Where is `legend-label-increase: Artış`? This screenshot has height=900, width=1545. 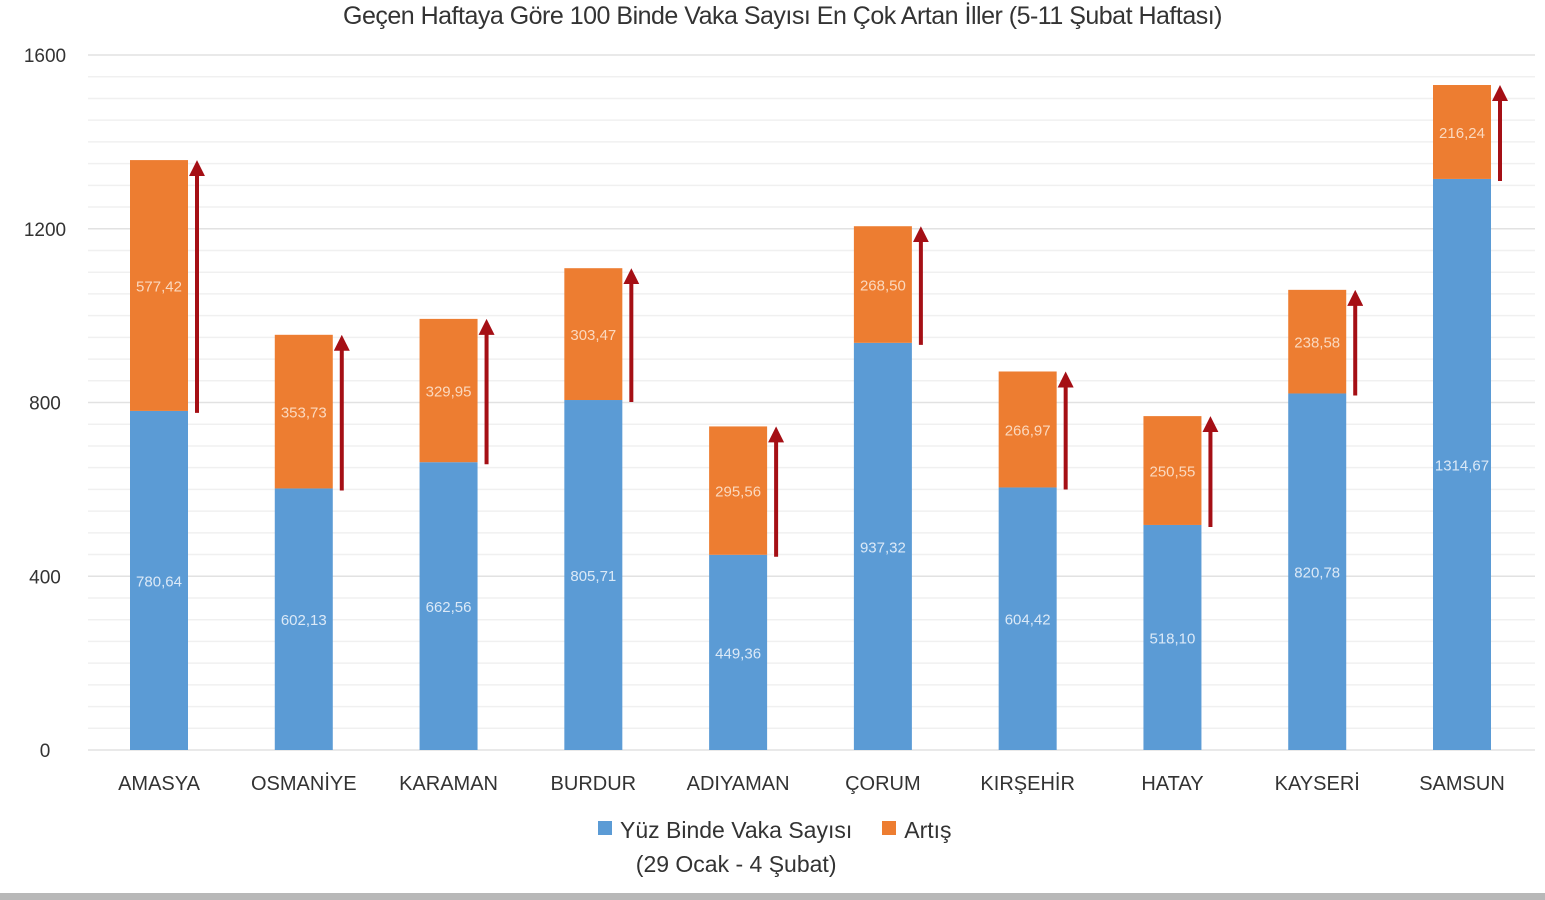
legend-label-increase: Artış is located at coordinates (928, 830).